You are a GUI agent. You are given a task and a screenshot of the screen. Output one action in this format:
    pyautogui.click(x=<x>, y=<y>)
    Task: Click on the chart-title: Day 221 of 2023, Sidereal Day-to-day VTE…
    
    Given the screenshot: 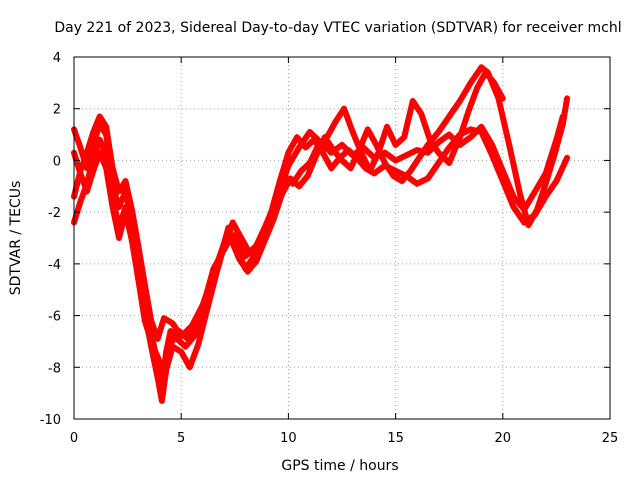 What is the action you would take?
    pyautogui.click(x=337, y=28)
    